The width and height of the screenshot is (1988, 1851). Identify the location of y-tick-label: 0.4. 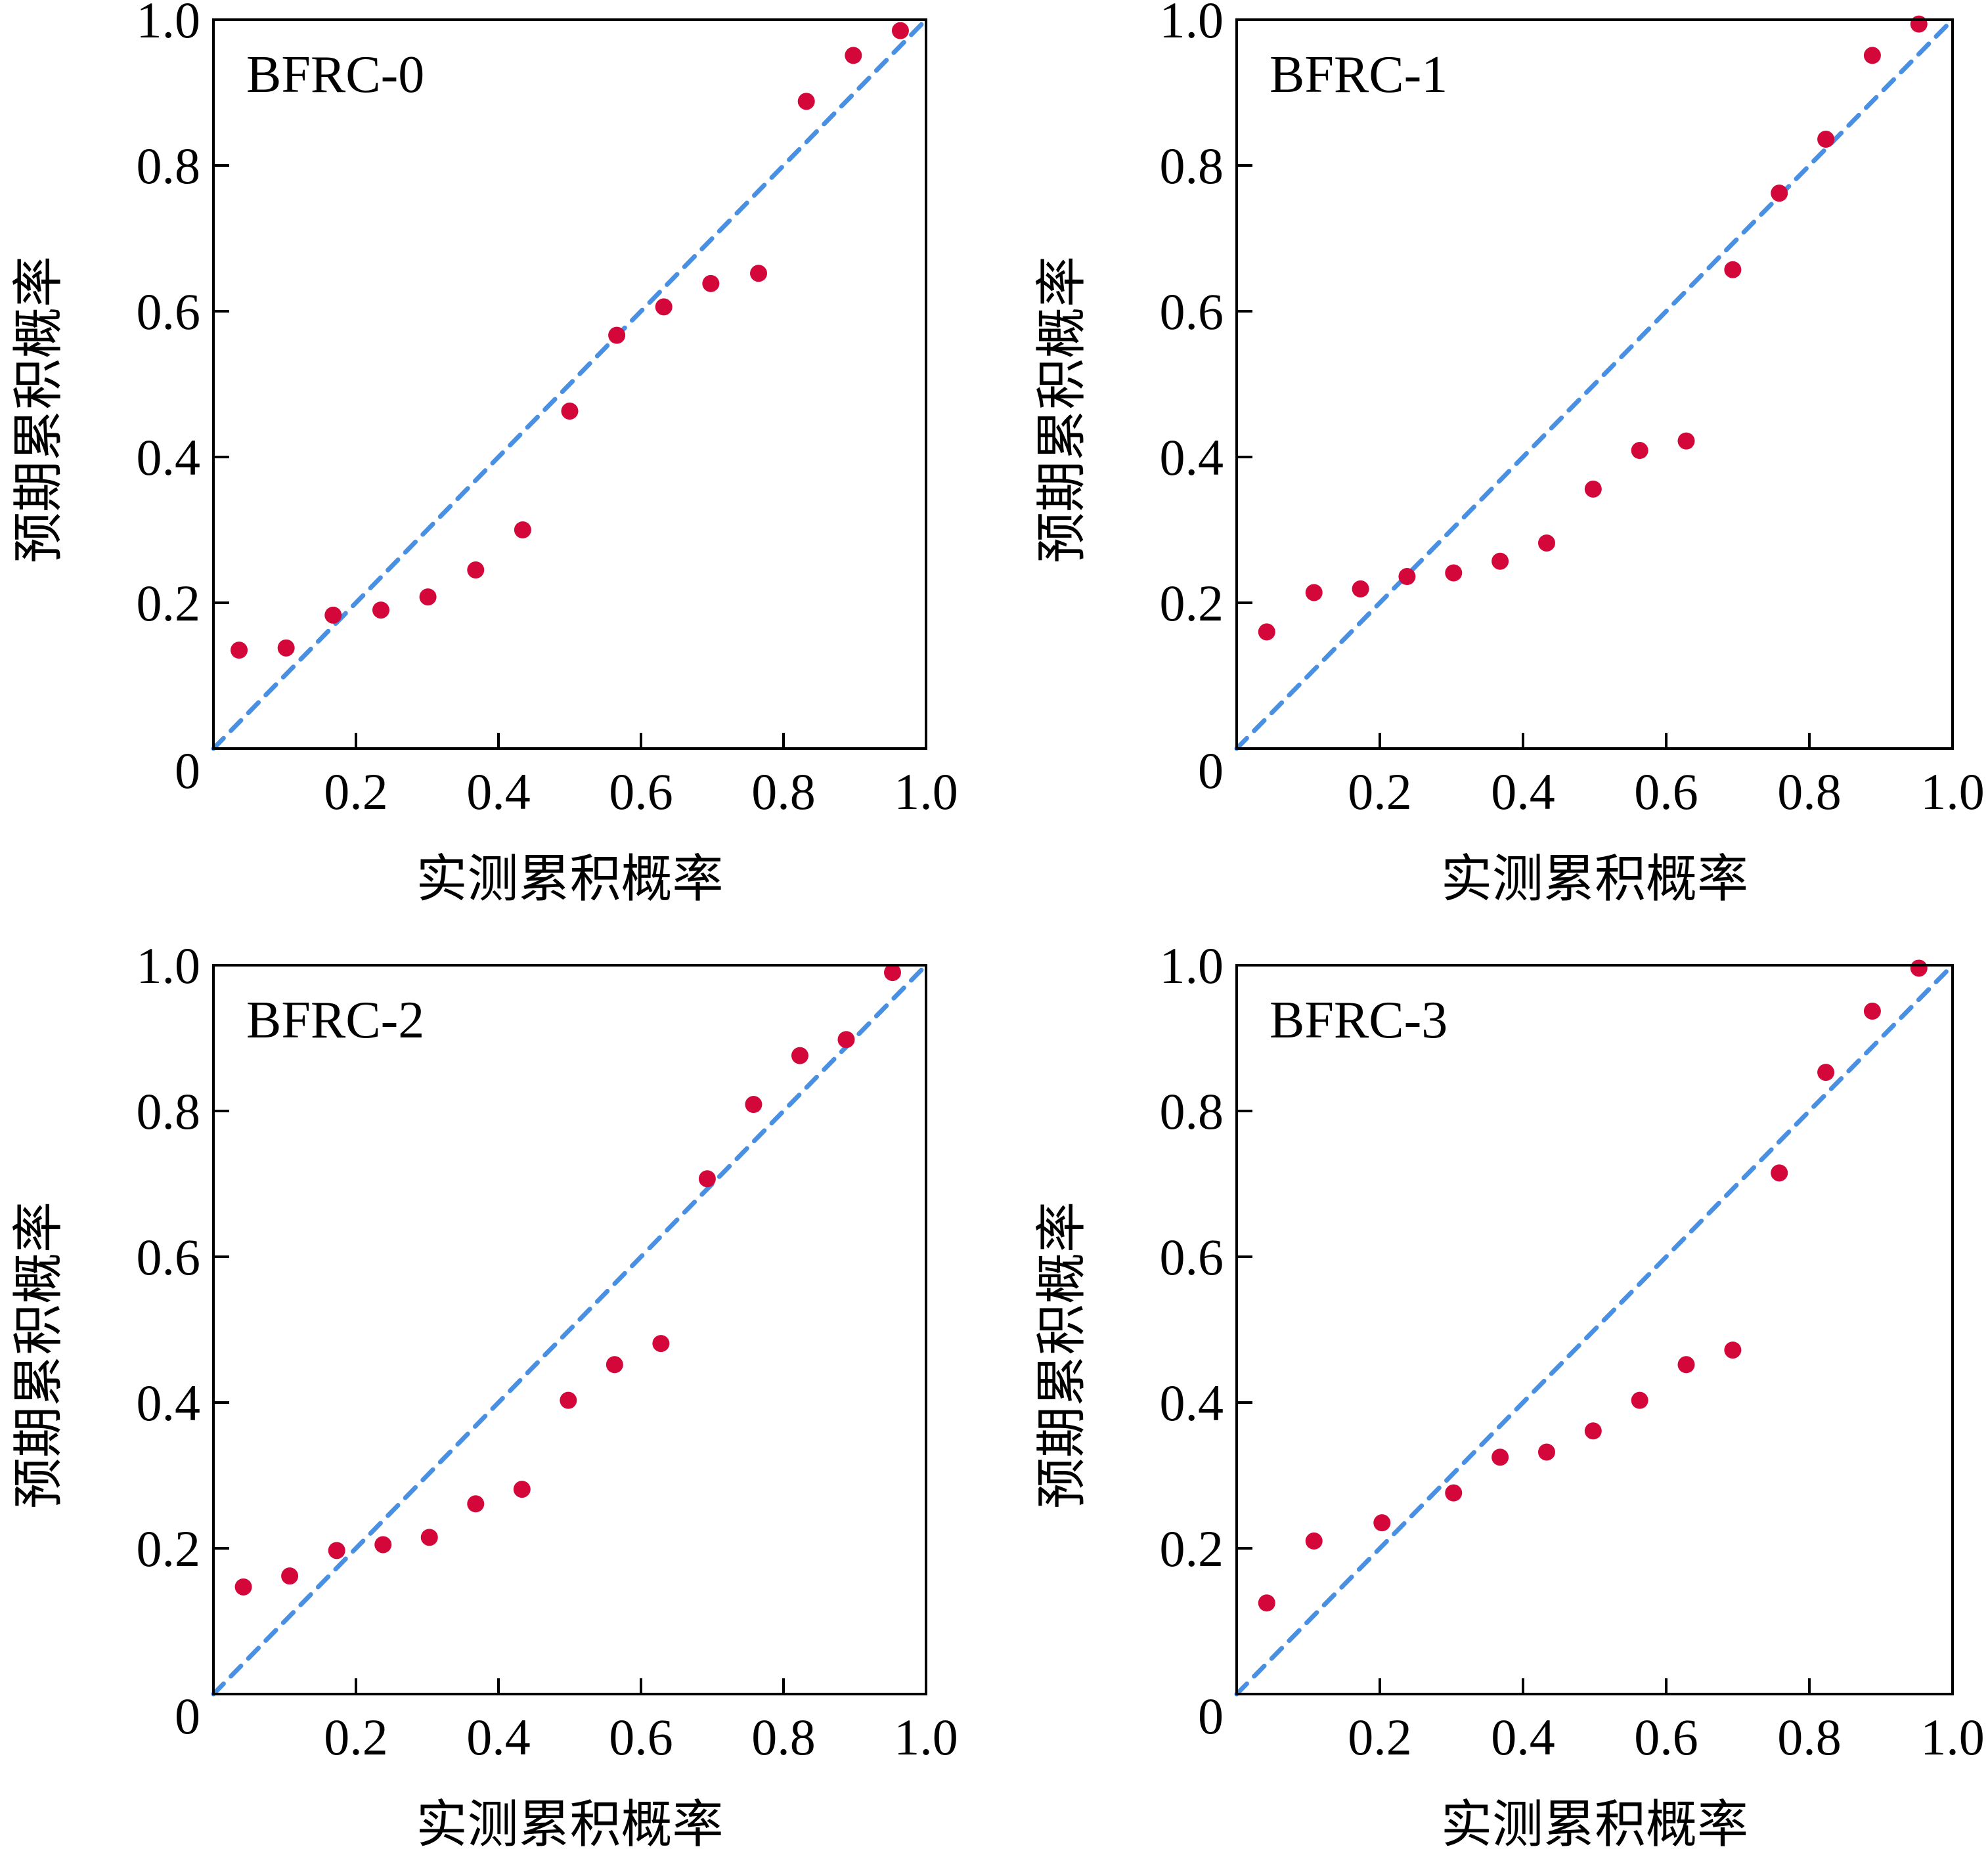
(169, 1402).